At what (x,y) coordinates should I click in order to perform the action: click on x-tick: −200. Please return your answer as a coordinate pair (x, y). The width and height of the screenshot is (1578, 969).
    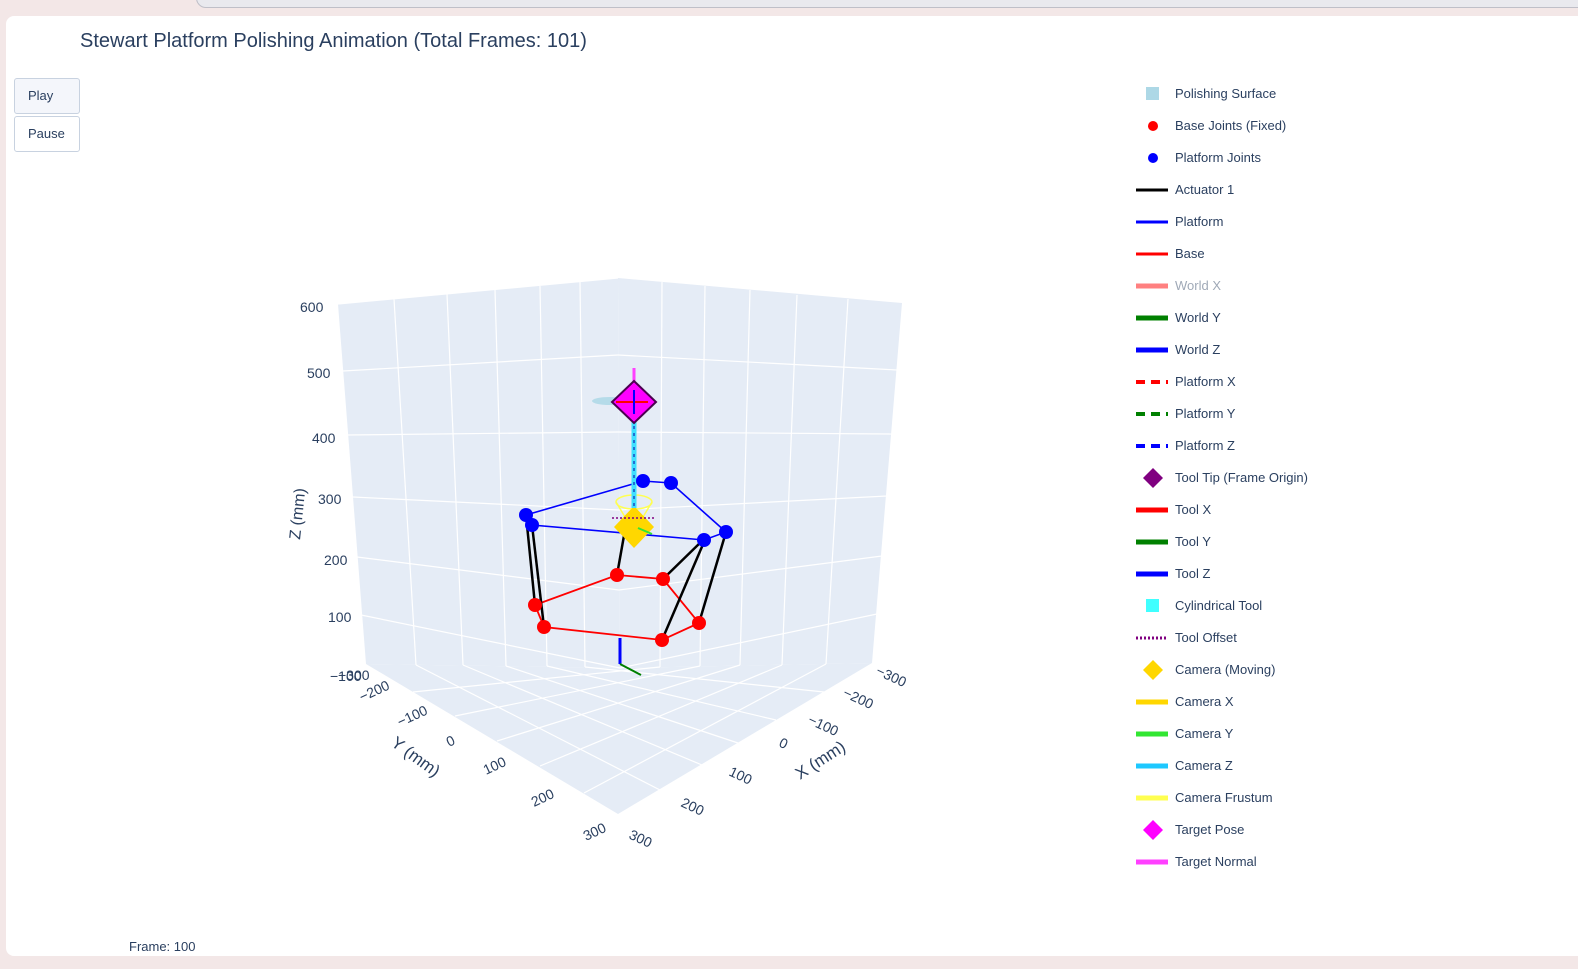
    Looking at the image, I should click on (859, 698).